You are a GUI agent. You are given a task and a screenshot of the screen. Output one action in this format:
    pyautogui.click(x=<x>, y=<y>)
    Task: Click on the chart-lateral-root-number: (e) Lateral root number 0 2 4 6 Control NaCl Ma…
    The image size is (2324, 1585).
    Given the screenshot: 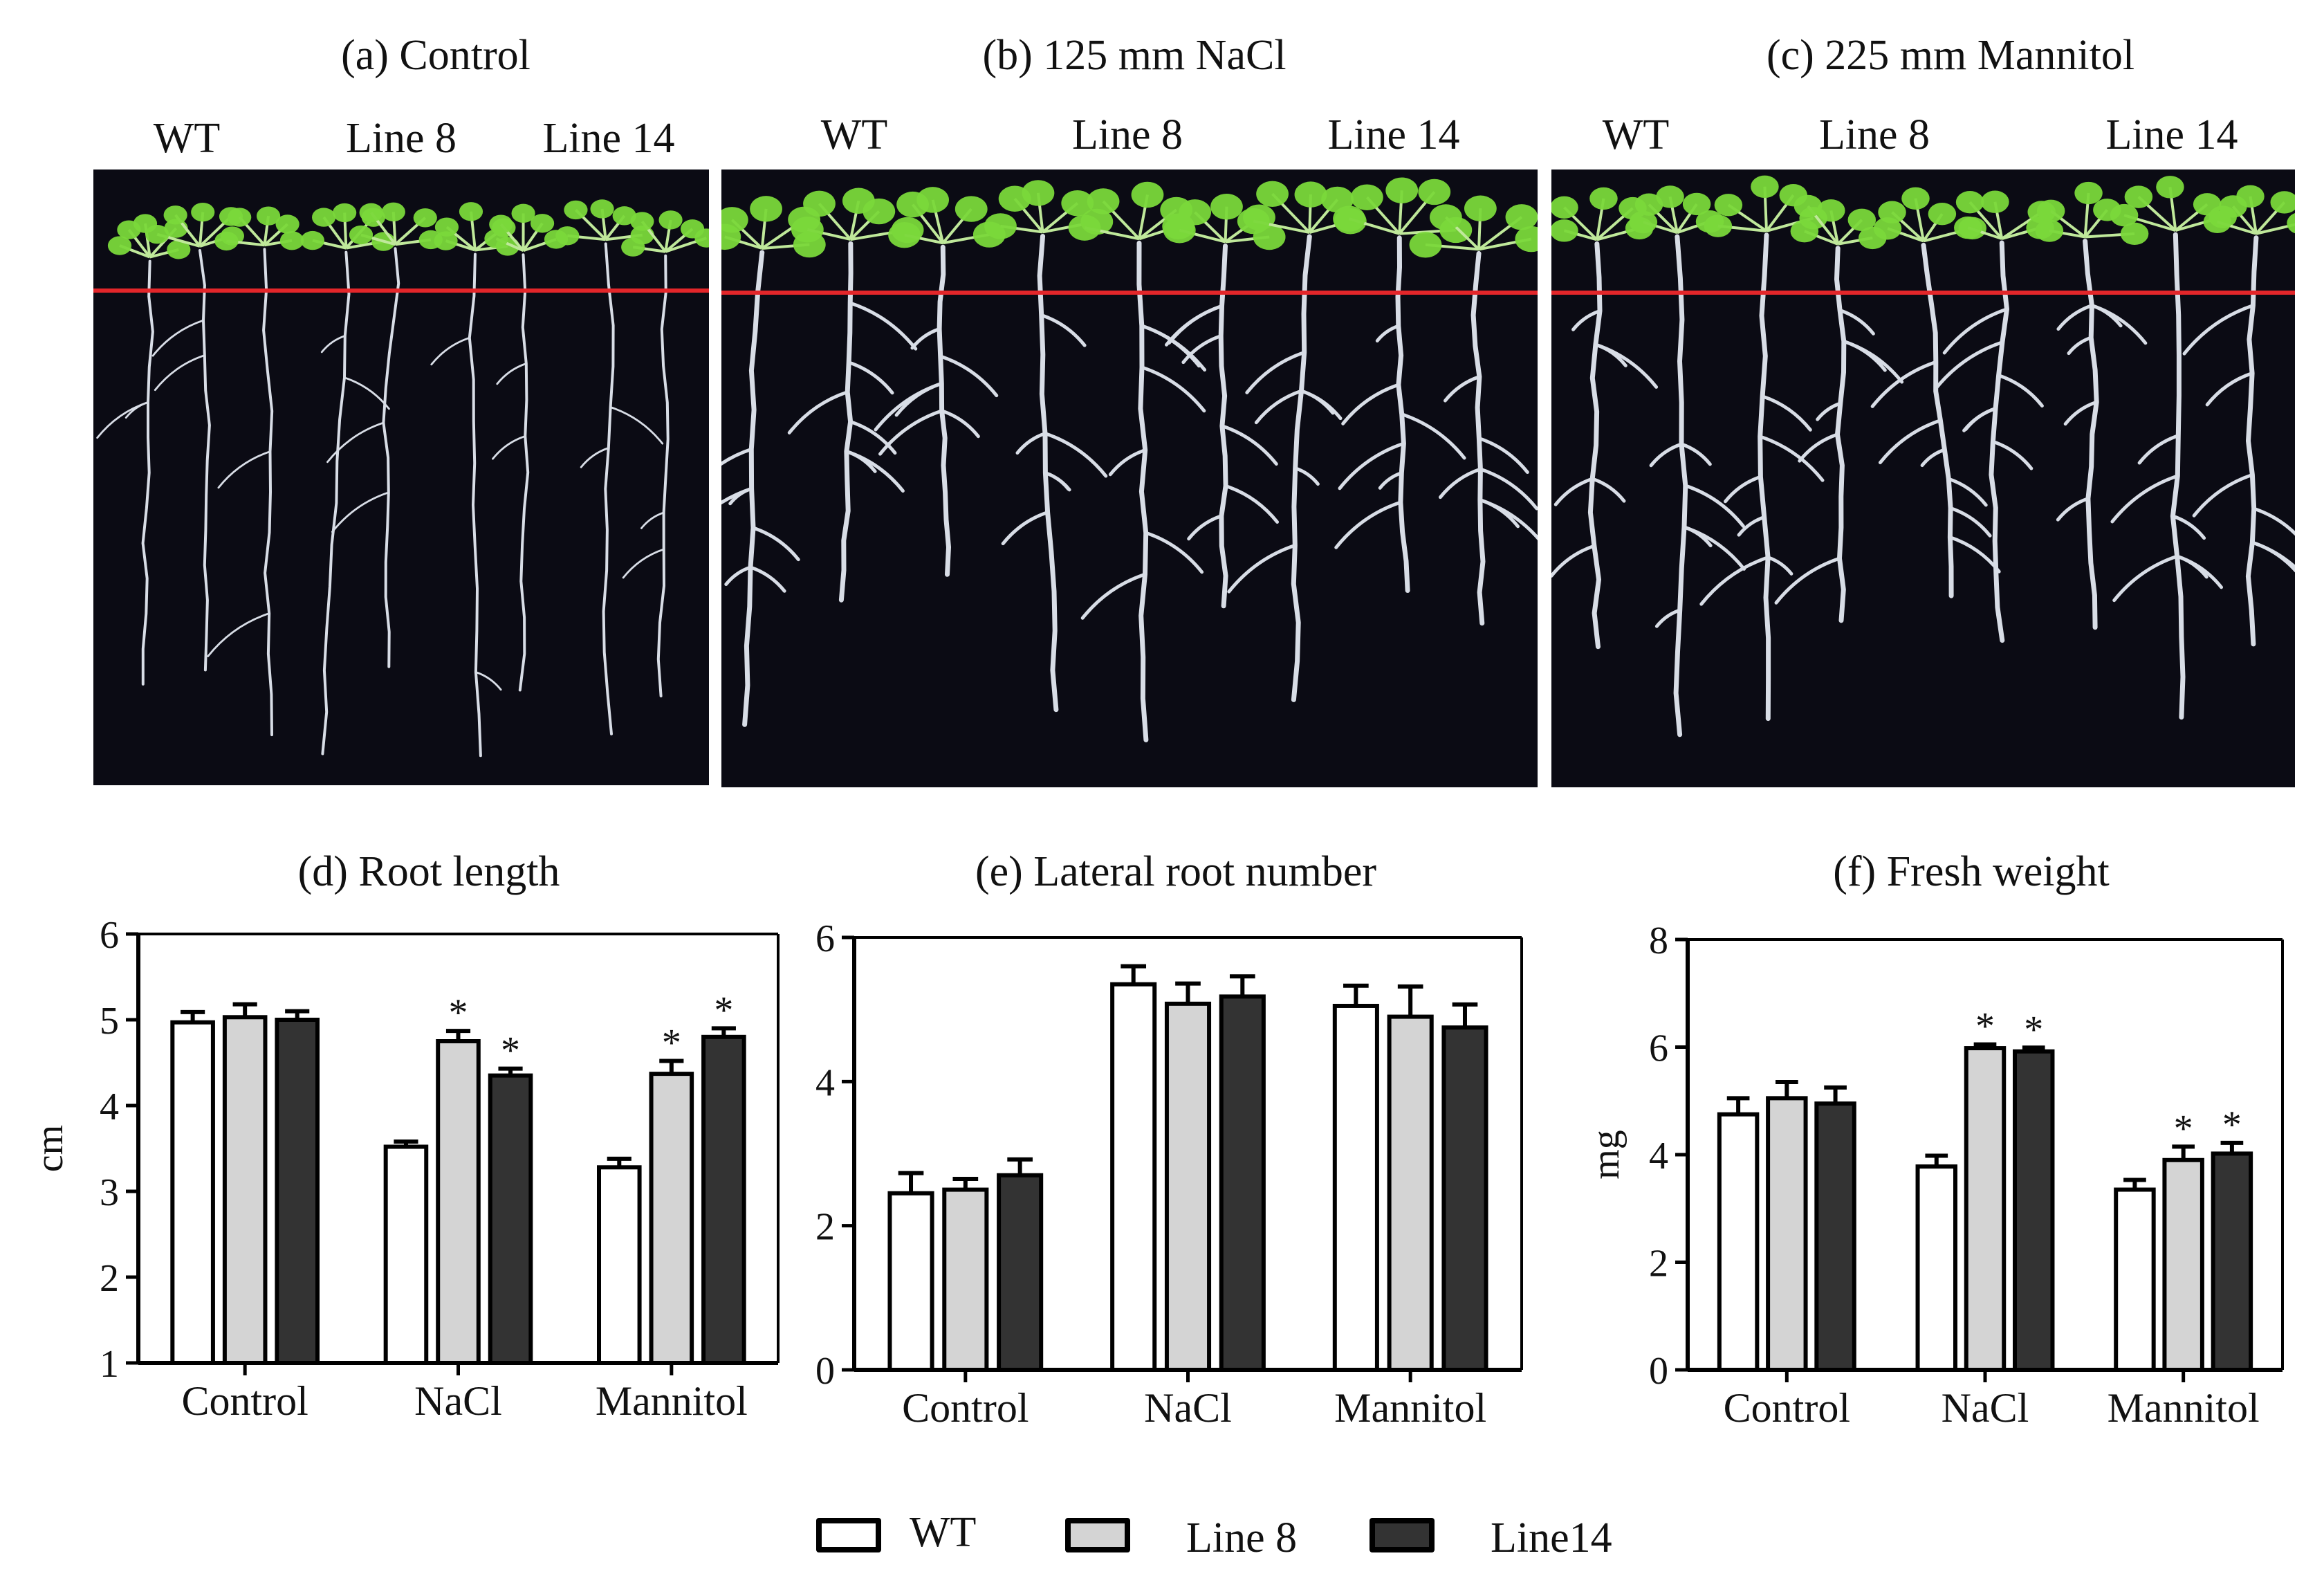 What is the action you would take?
    pyautogui.click(x=1168, y=1148)
    